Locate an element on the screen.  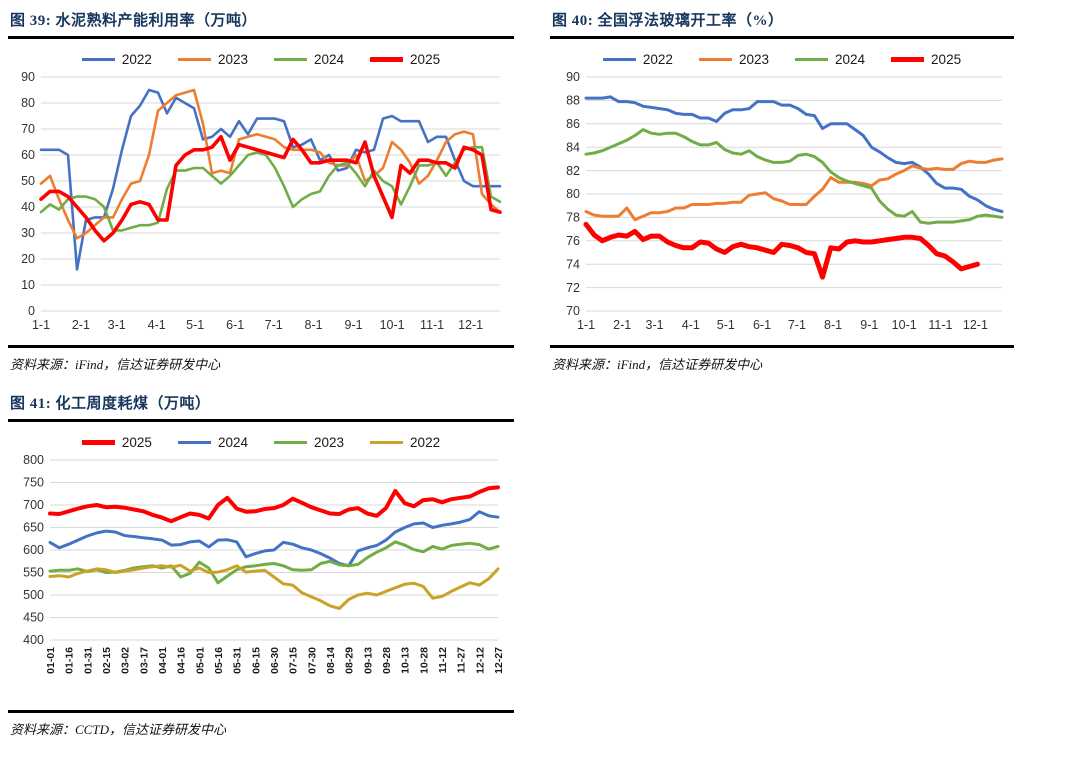
x-axis-tick-label: 12-12 is located at coordinates (480, 660).